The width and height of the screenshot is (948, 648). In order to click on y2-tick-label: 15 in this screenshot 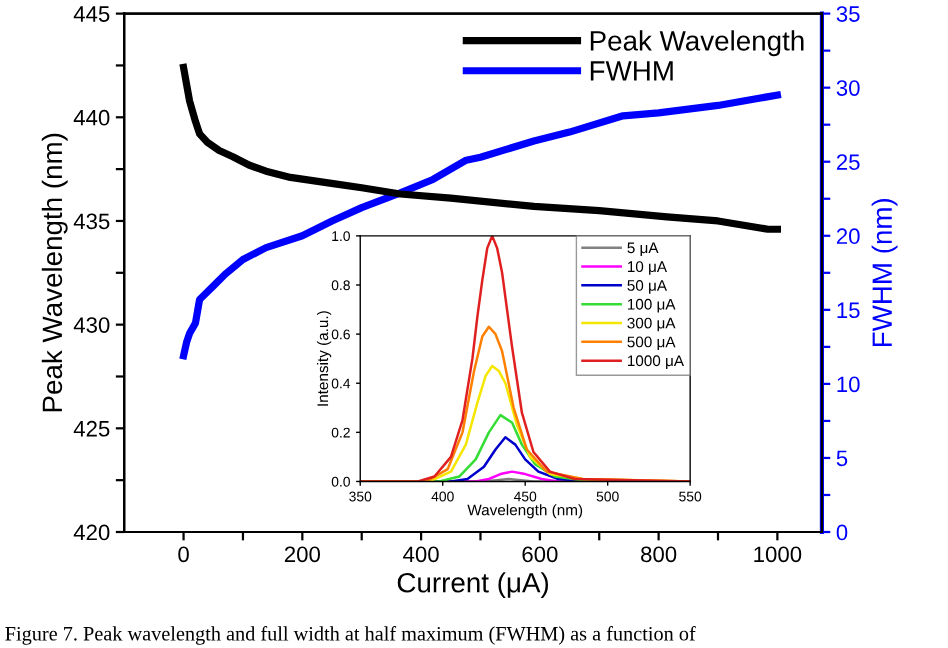, I will do `click(848, 310)`.